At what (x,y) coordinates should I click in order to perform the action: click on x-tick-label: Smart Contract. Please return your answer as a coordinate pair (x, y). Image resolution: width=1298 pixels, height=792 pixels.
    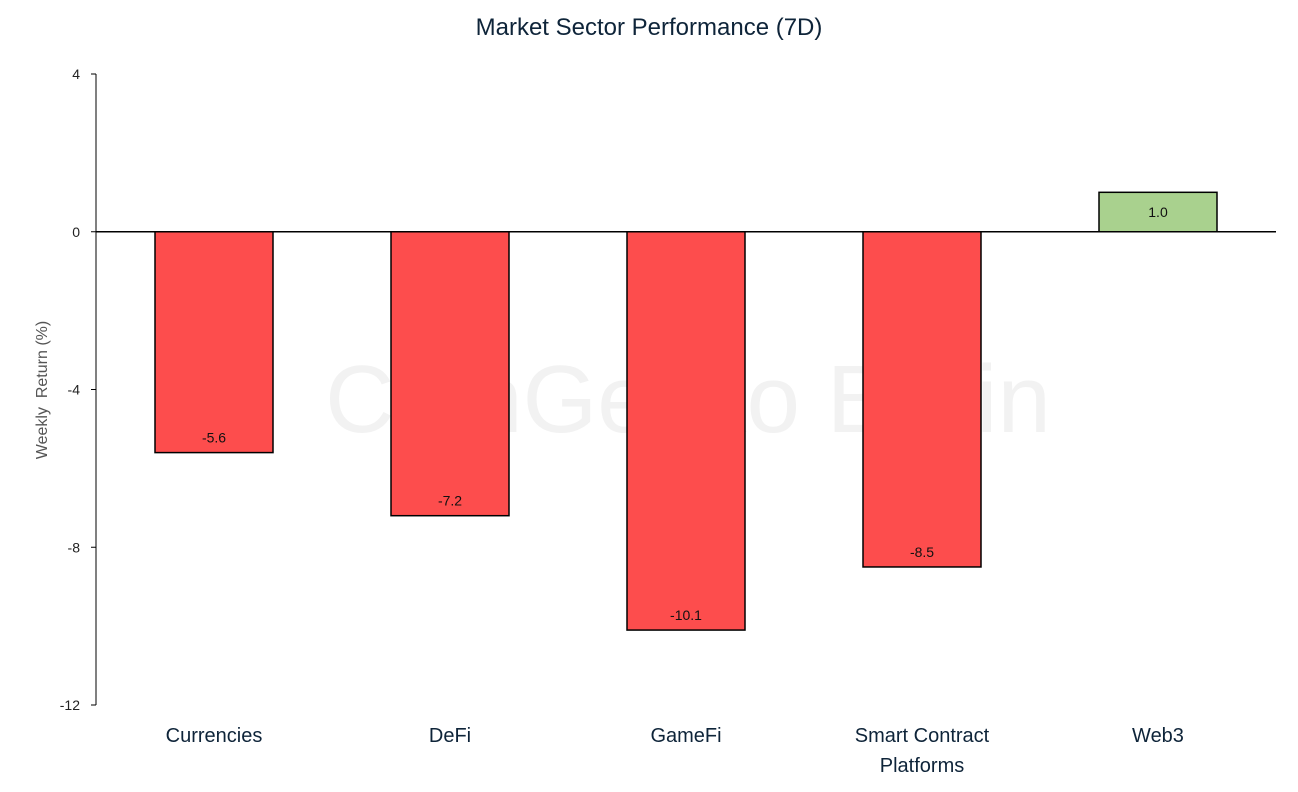
    Looking at the image, I should click on (922, 736).